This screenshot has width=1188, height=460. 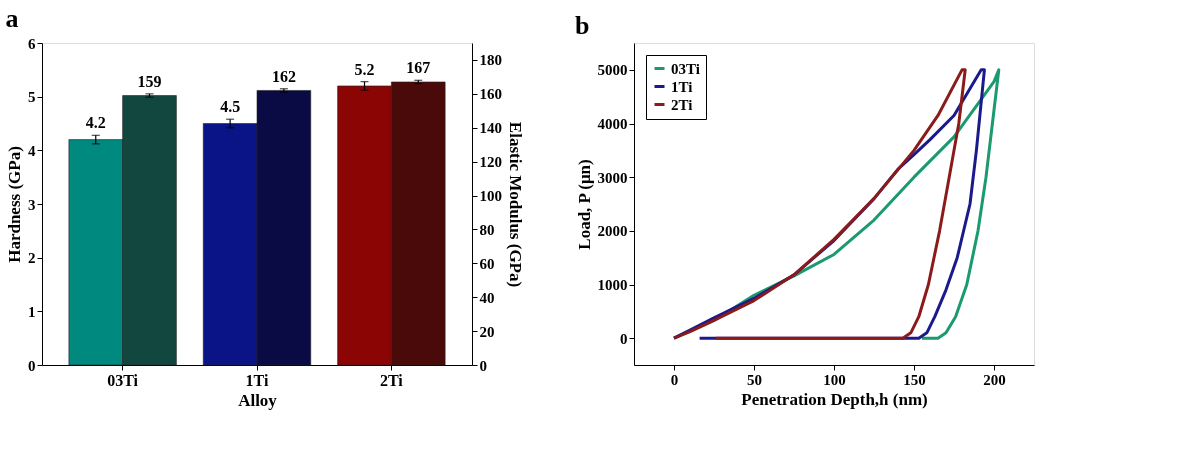 I want to click on x-tick-label: 150, so click(x=914, y=379).